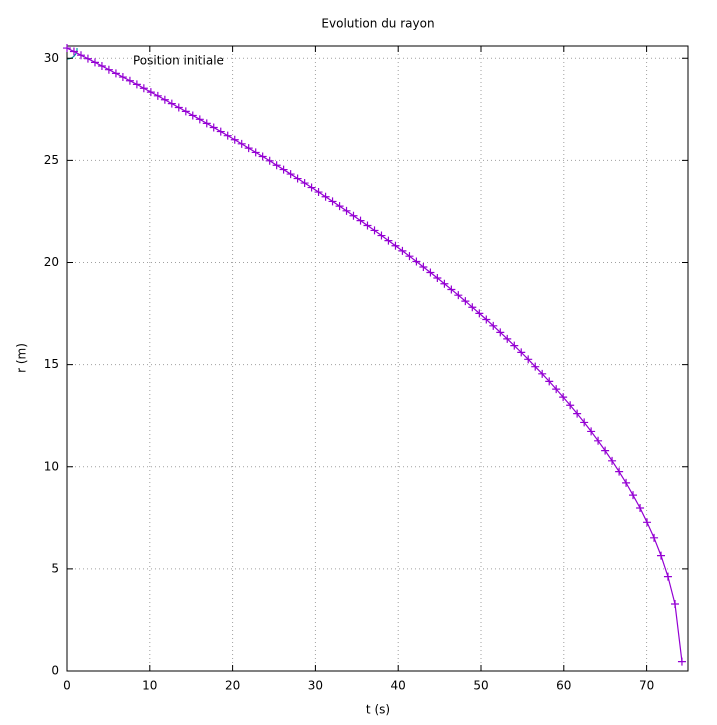 This screenshot has height=725, width=717. Describe the element at coordinates (178, 61) in the screenshot. I see `annotation: Position initiale` at that location.